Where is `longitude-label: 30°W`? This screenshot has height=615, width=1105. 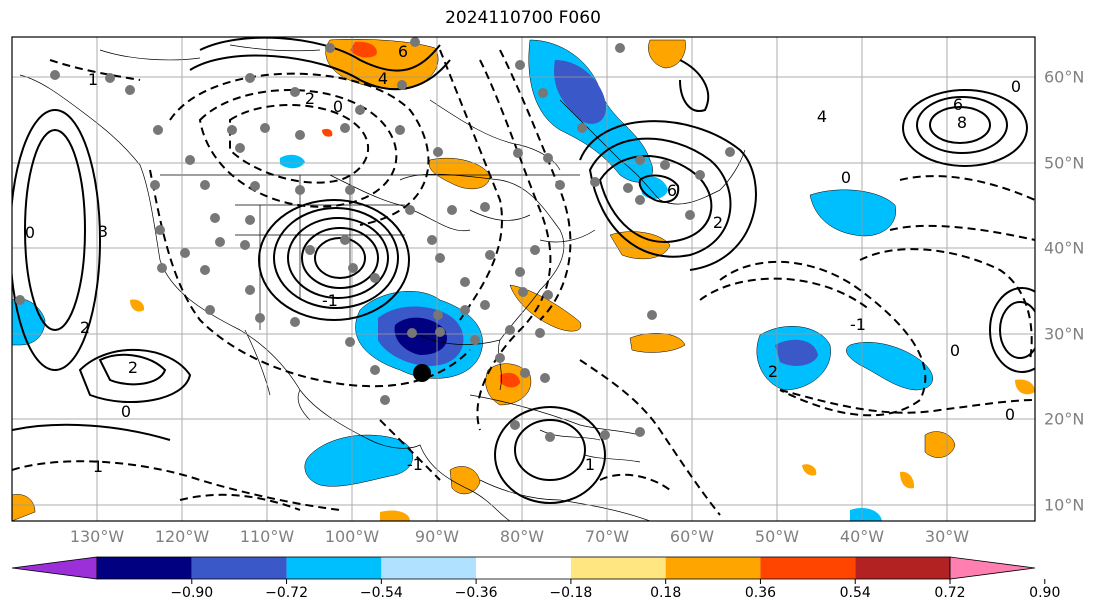 longitude-label: 30°W is located at coordinates (947, 536).